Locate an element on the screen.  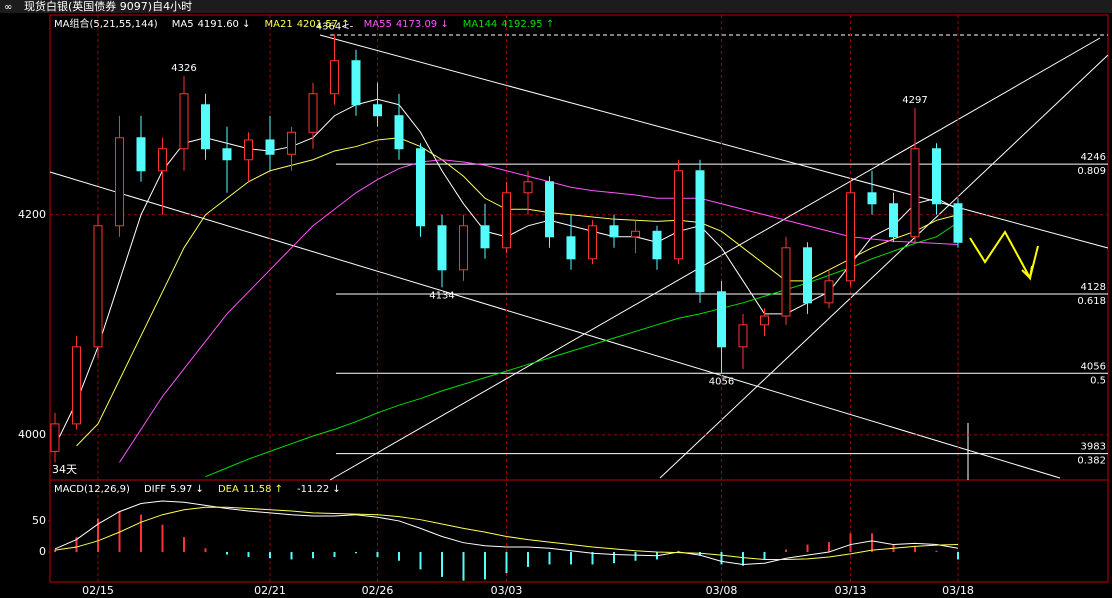
legend-label: MA组合(5,21,55,144) is located at coordinates (106, 23).